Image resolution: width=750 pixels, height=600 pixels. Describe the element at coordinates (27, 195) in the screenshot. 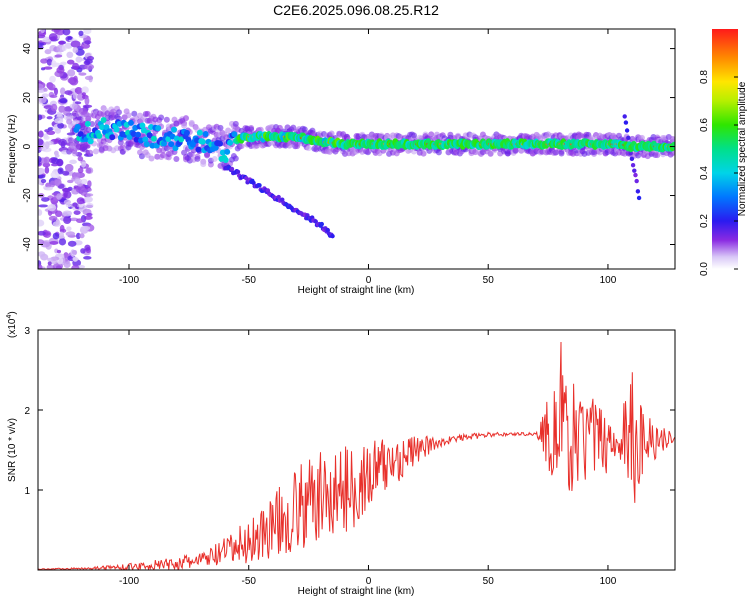

I see `y-tick-label: -20` at that location.